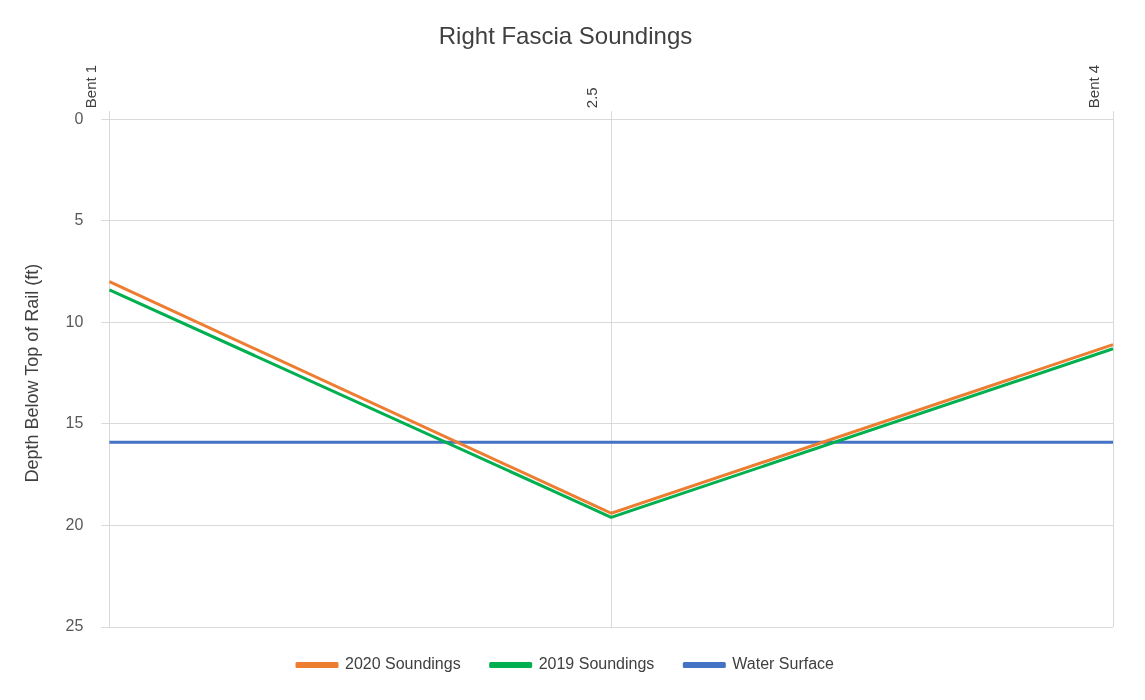  Describe the element at coordinates (90, 86) in the screenshot. I see `x-tick-label: Bent 1` at that location.